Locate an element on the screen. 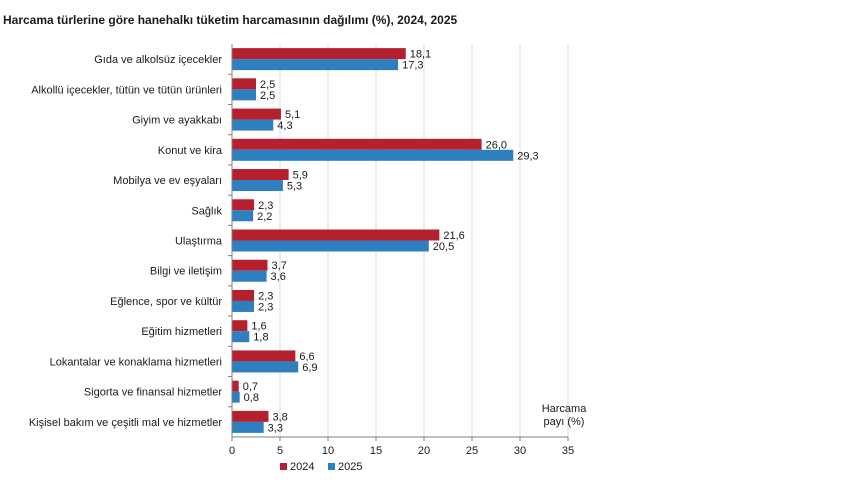 The width and height of the screenshot is (860, 504). data-label-2025: 17,3 is located at coordinates (412, 66).